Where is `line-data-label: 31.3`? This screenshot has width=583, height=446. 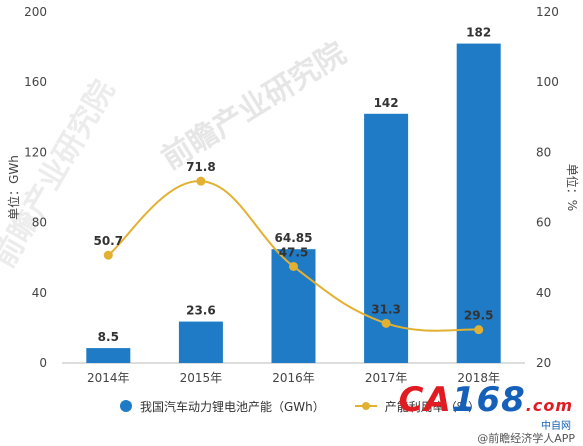
line-data-label: 31.3 is located at coordinates (386, 309).